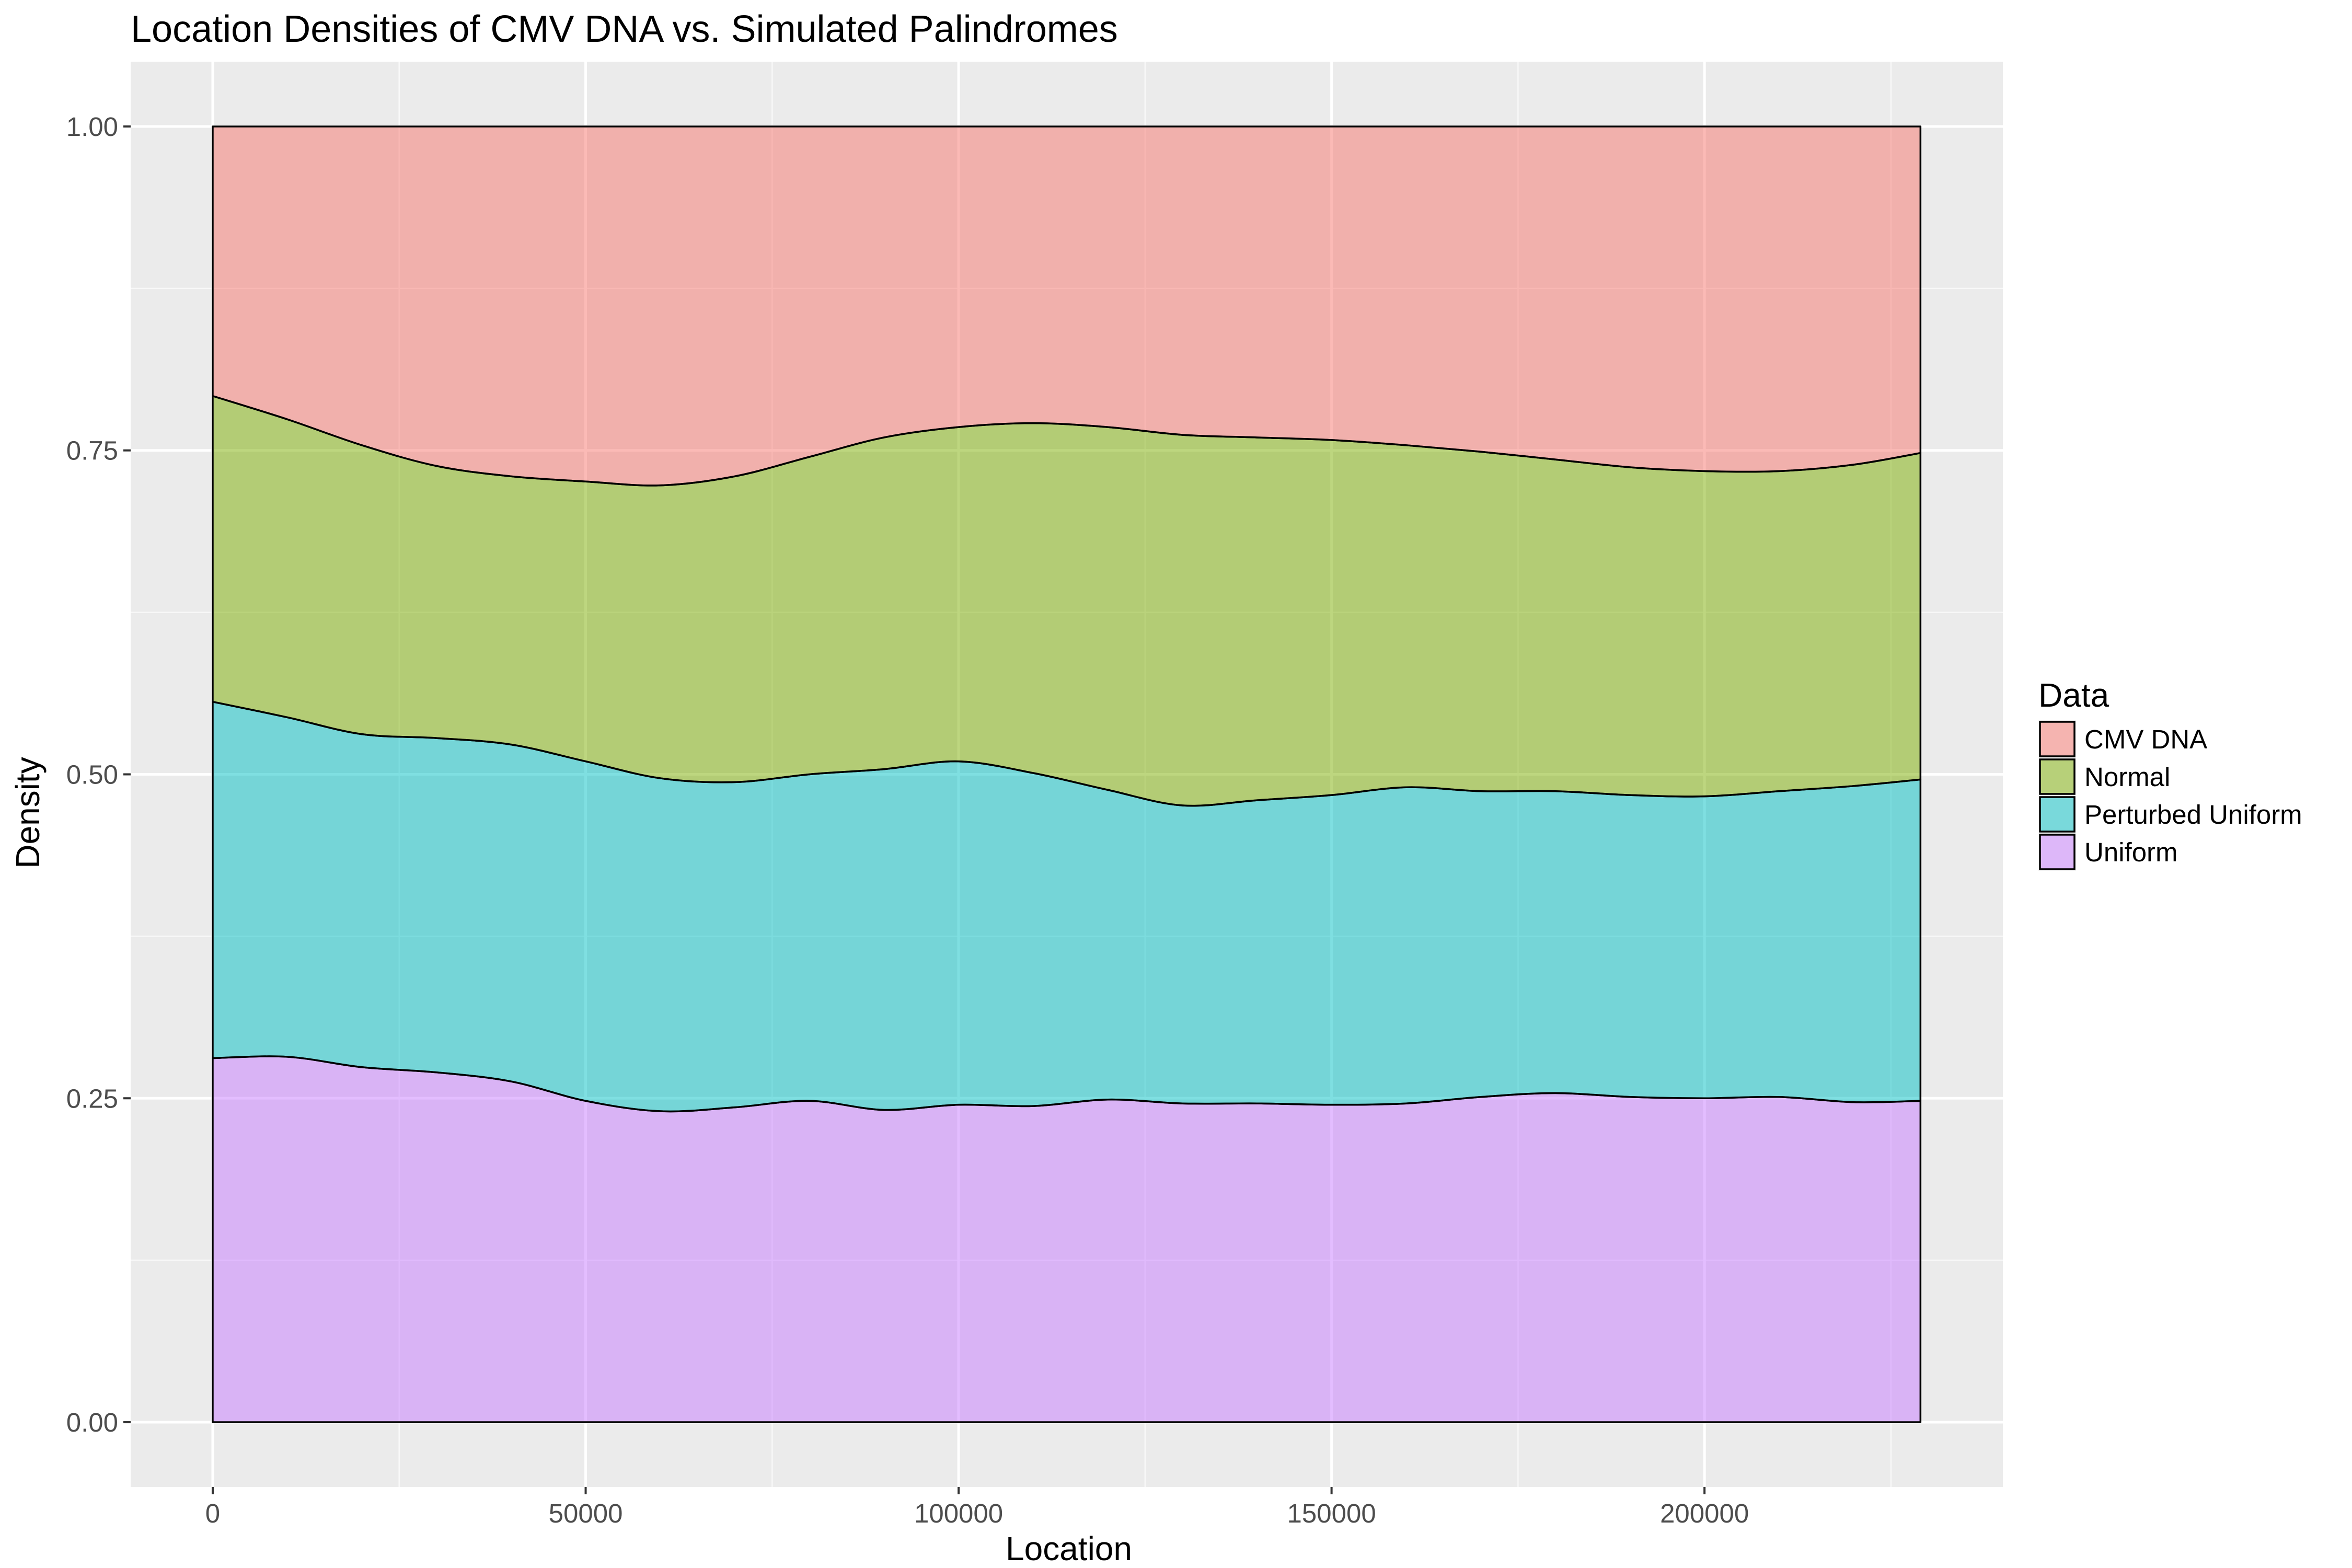  Describe the element at coordinates (92, 451) in the screenshot. I see `y-tick-label: 0.75` at that location.